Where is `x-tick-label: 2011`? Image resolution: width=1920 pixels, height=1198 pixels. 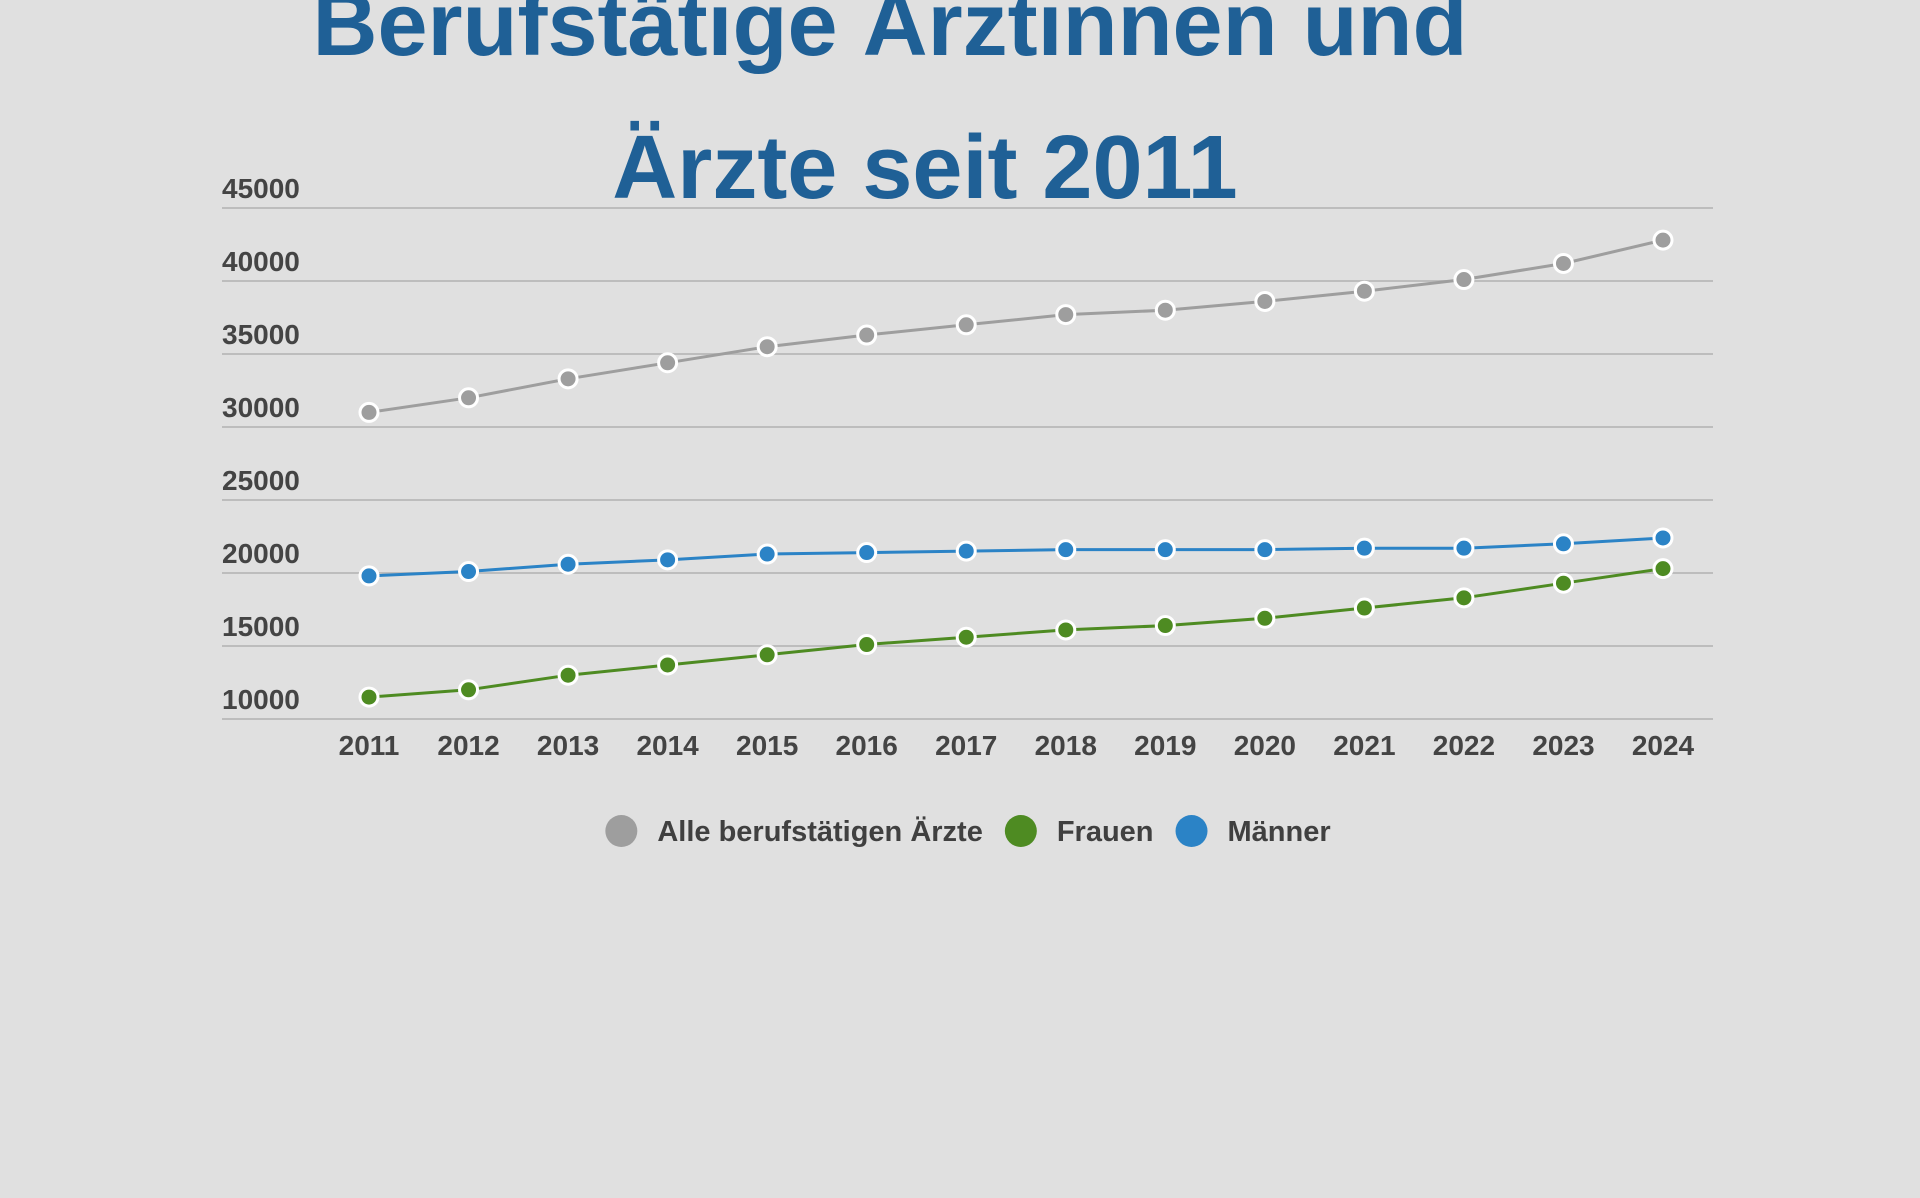 x-tick-label: 2011 is located at coordinates (369, 745).